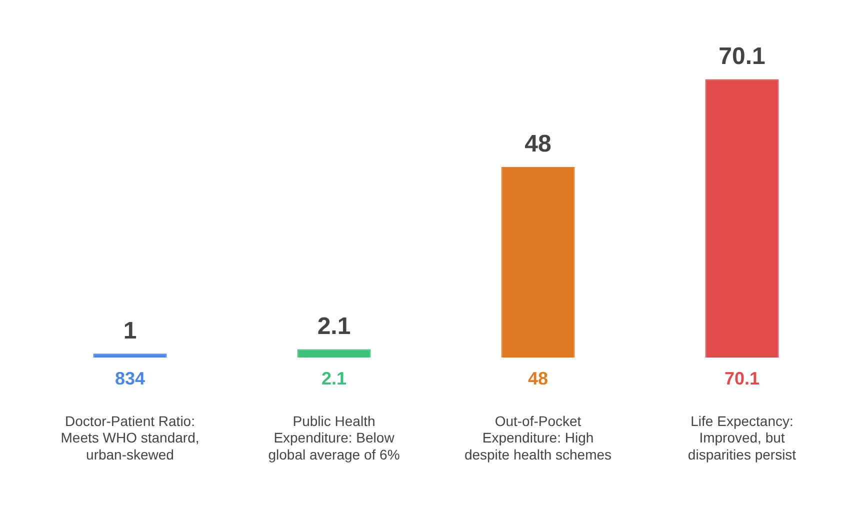 The width and height of the screenshot is (864, 522). What do you see at coordinates (130, 330) in the screenshot?
I see `data-label: 1` at bounding box center [130, 330].